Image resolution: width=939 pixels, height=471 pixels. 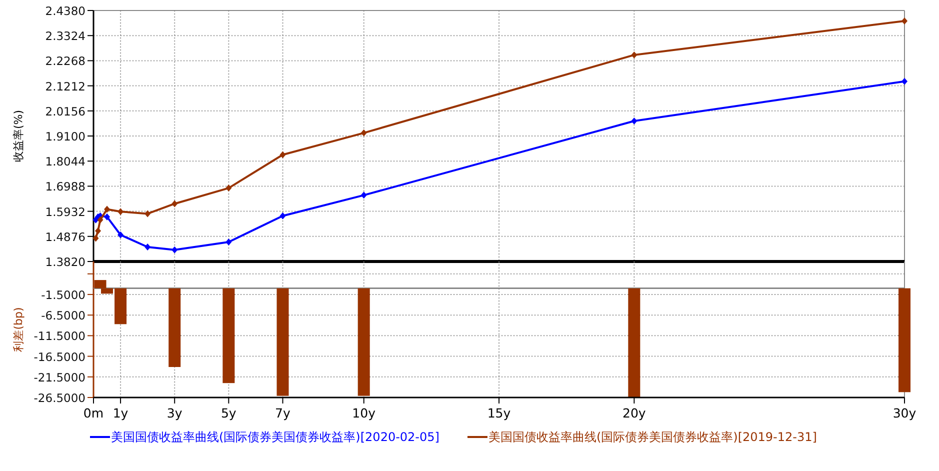 I want to click on y-axis-title: 收益率(%), so click(x=18, y=136).